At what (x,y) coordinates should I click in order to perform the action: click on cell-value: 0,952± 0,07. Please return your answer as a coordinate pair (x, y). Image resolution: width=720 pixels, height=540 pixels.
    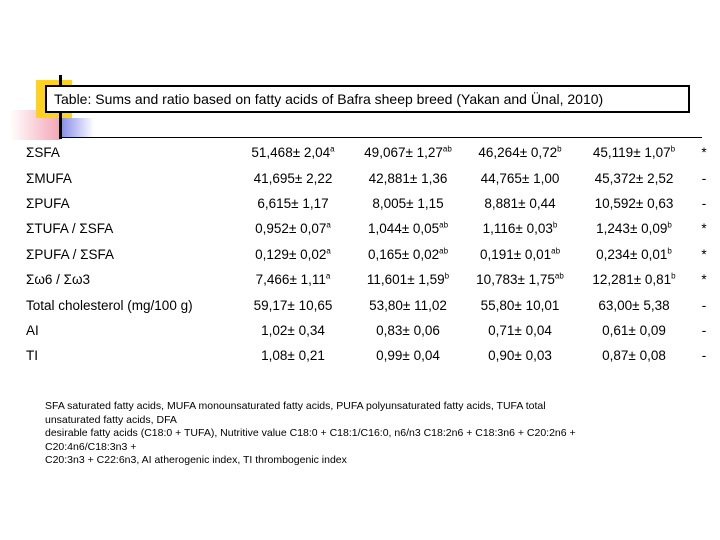
    Looking at the image, I should click on (291, 229).